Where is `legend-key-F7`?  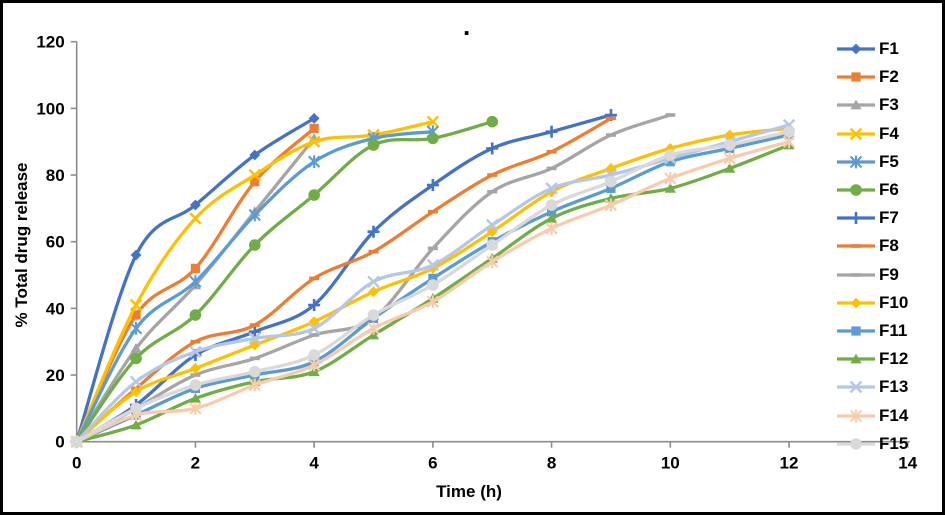
legend-key-F7 is located at coordinates (856, 218).